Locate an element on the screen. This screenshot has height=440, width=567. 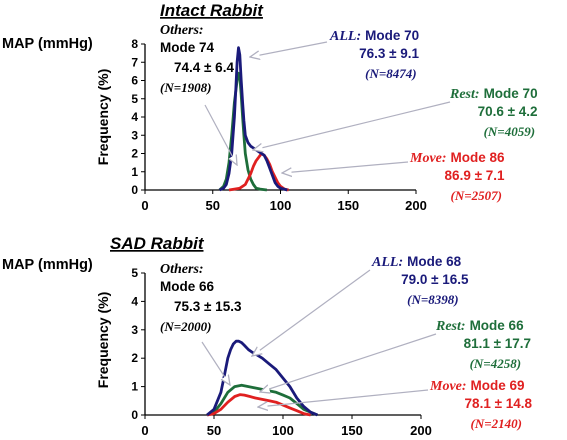
annotation-n: (N=8474) is located at coordinates (390, 73).